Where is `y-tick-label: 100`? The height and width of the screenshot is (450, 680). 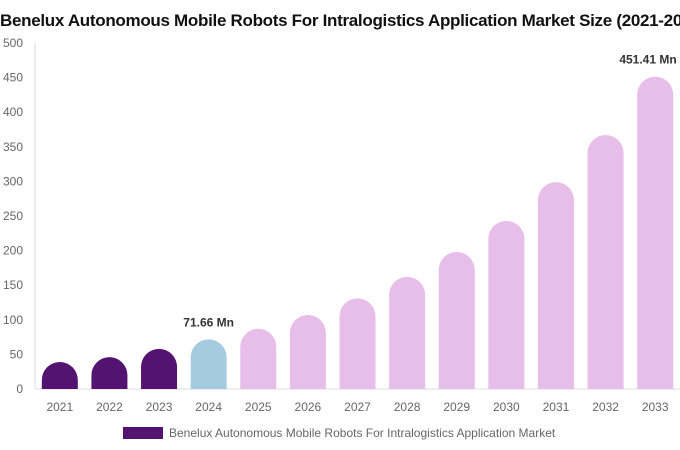 y-tick-label: 100 is located at coordinates (13, 320).